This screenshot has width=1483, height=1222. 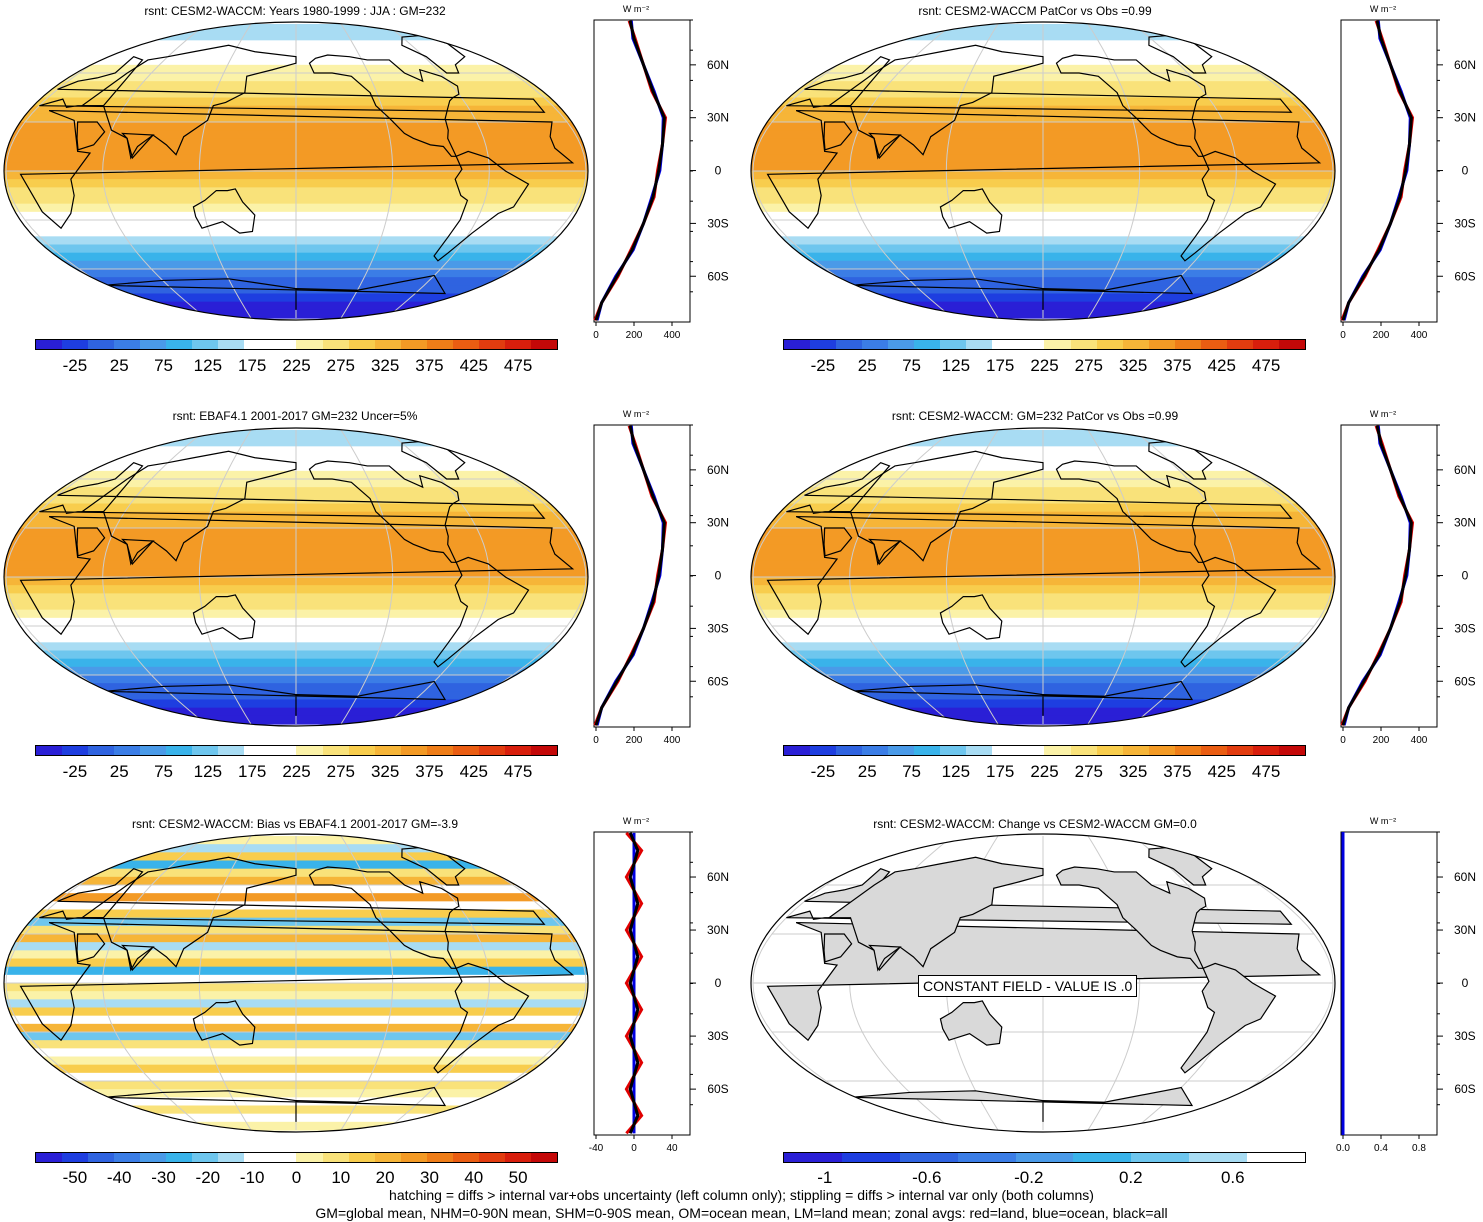 What do you see at coordinates (1408, 577) in the screenshot?
I see `zonal-mean-profile: W m⁻² 60N 30N 0 30S 60S 0 200 400` at bounding box center [1408, 577].